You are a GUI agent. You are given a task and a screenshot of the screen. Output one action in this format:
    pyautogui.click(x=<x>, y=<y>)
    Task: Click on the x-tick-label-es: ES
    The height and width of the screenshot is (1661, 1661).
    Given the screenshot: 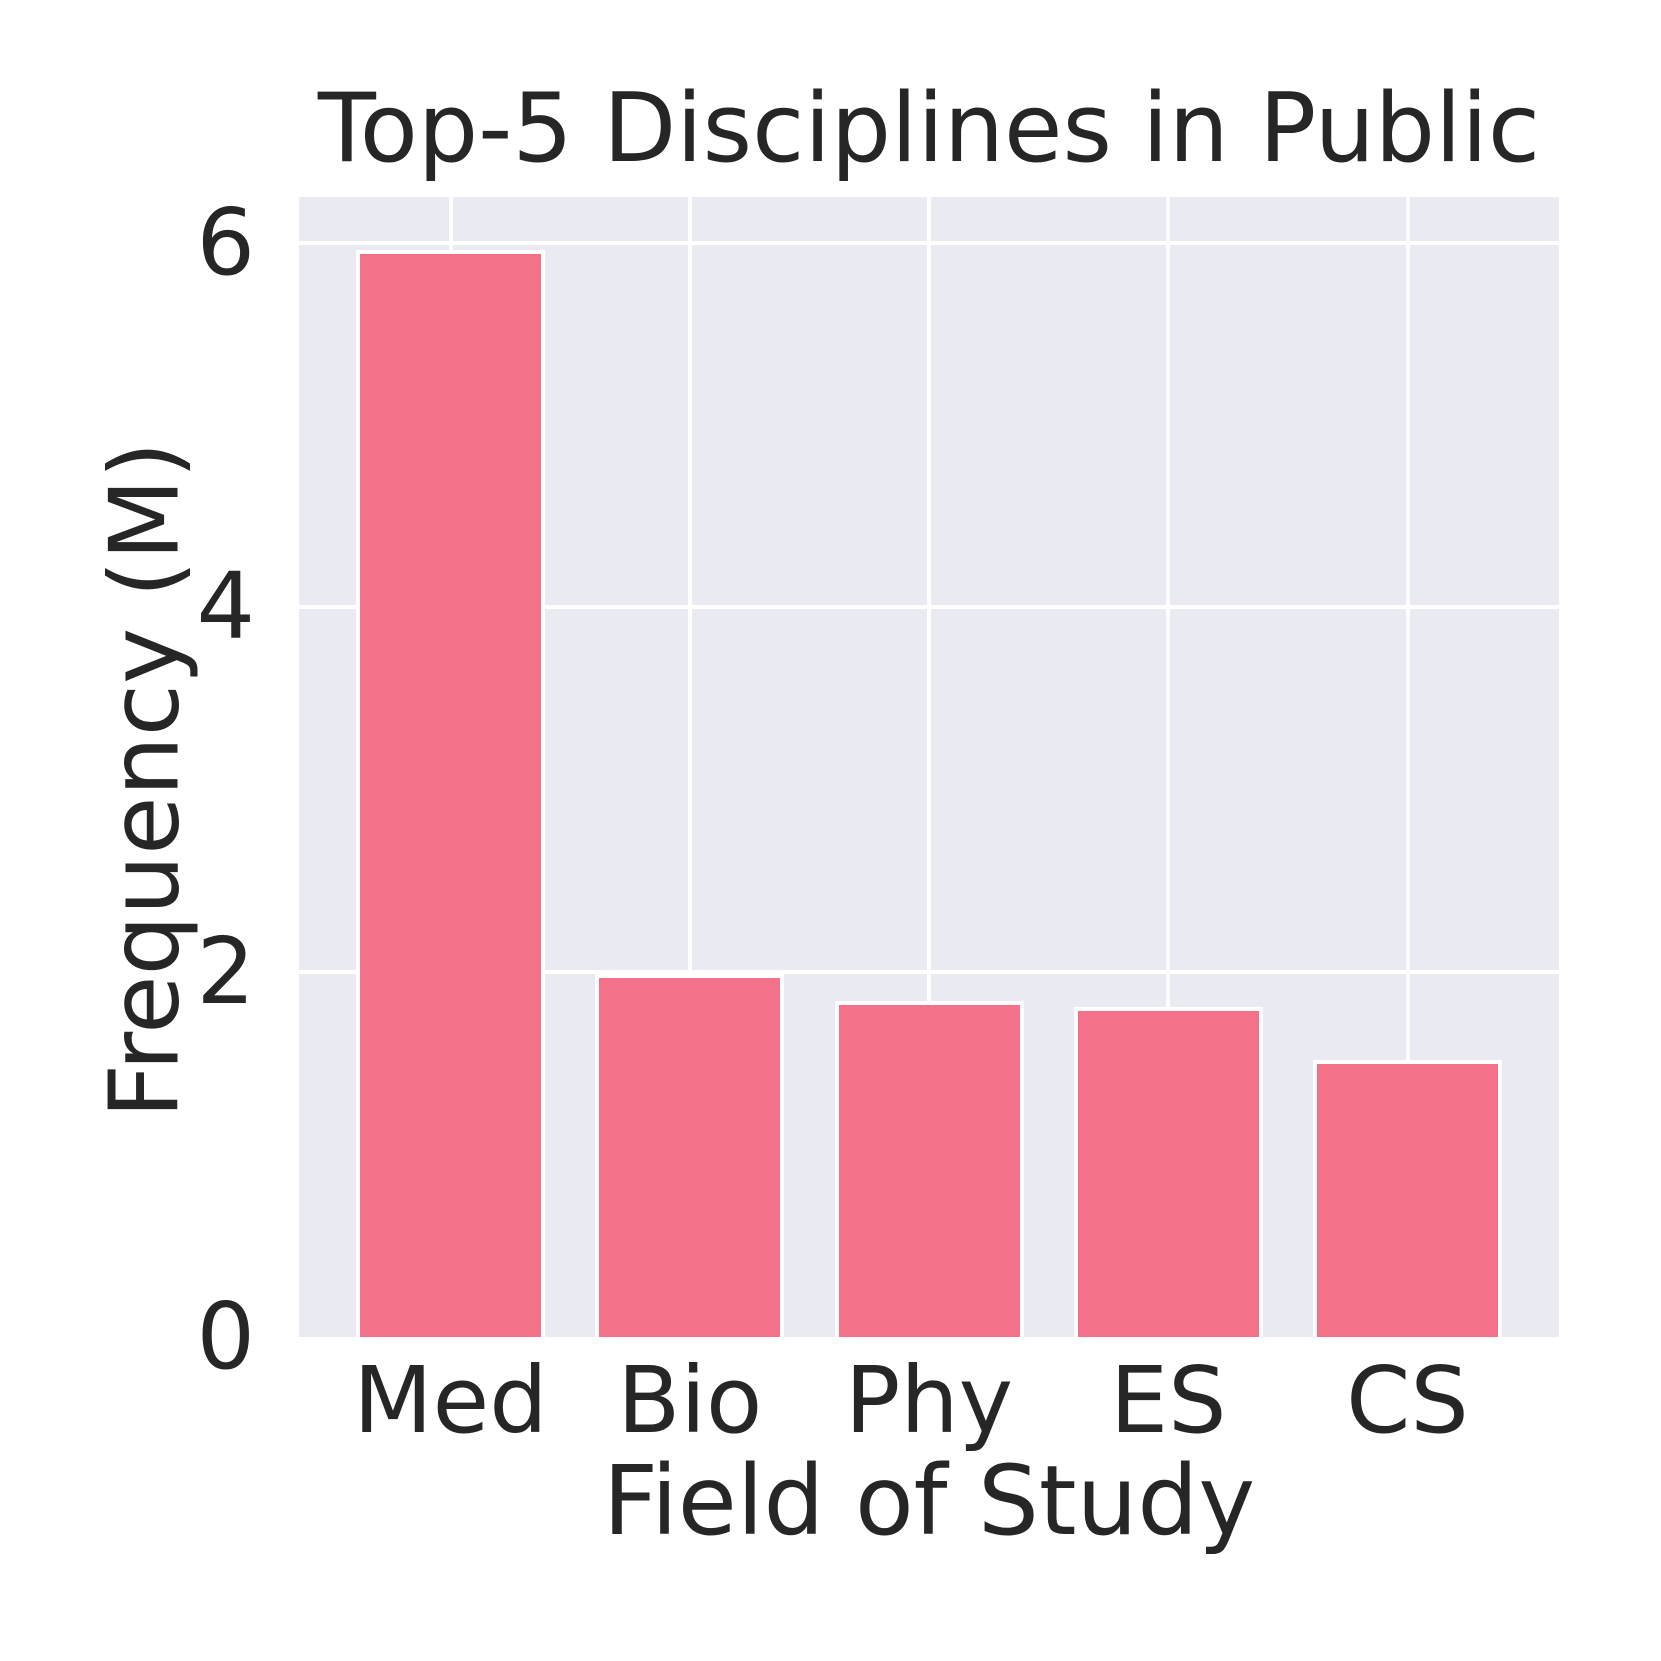 What is the action you would take?
    pyautogui.click(x=1168, y=1400)
    